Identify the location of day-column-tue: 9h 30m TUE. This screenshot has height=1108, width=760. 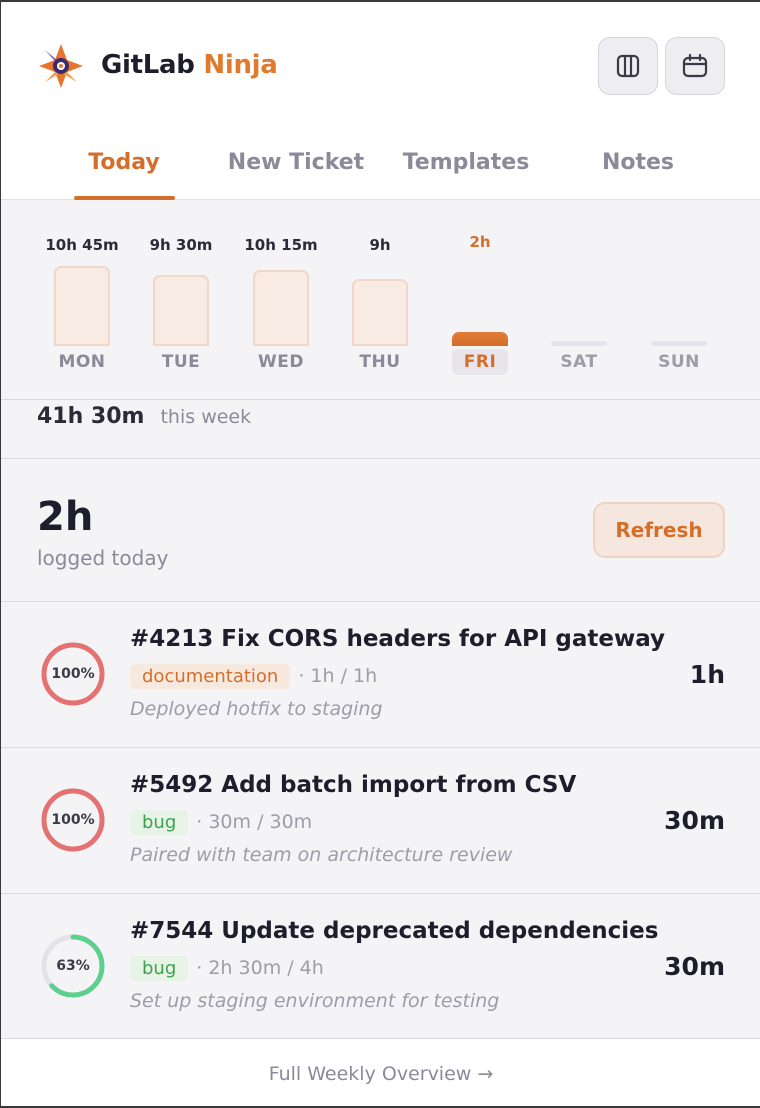
(181, 300).